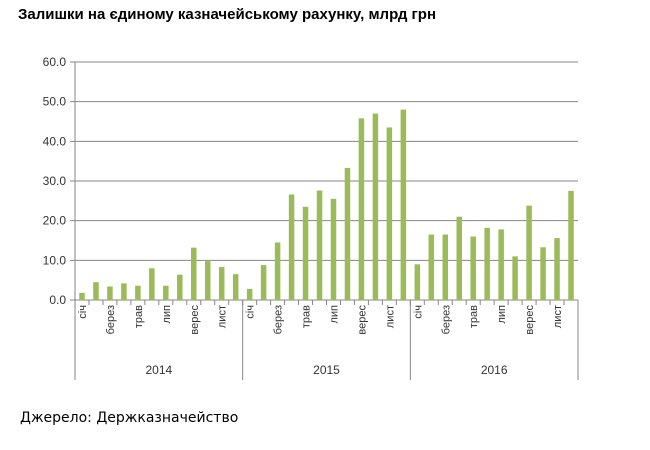 The width and height of the screenshot is (650, 450). What do you see at coordinates (55, 221) in the screenshot?
I see `y-tick-label: 20.0` at bounding box center [55, 221].